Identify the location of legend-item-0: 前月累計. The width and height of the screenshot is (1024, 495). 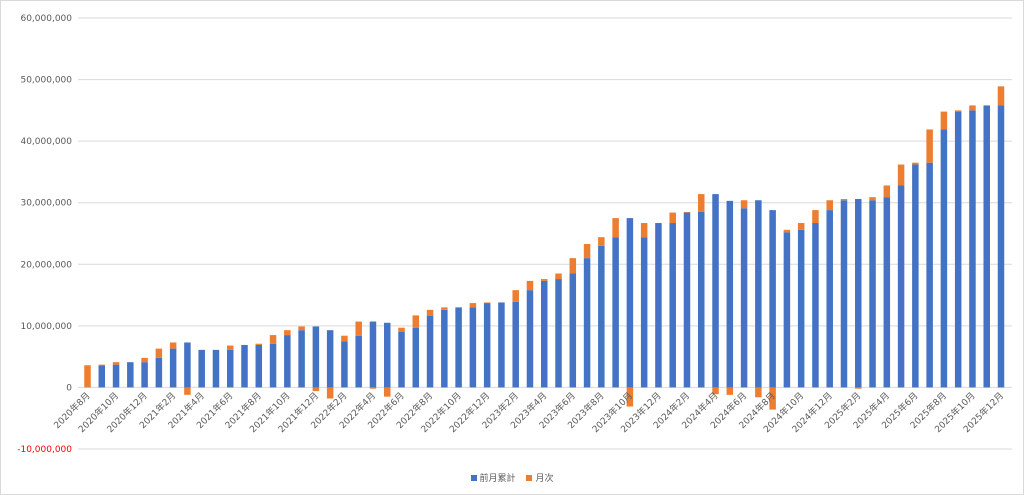
(493, 477).